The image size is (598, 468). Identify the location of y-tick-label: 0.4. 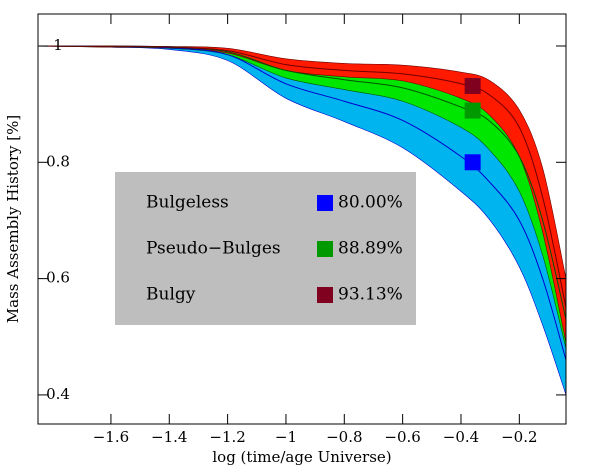
(58, 394).